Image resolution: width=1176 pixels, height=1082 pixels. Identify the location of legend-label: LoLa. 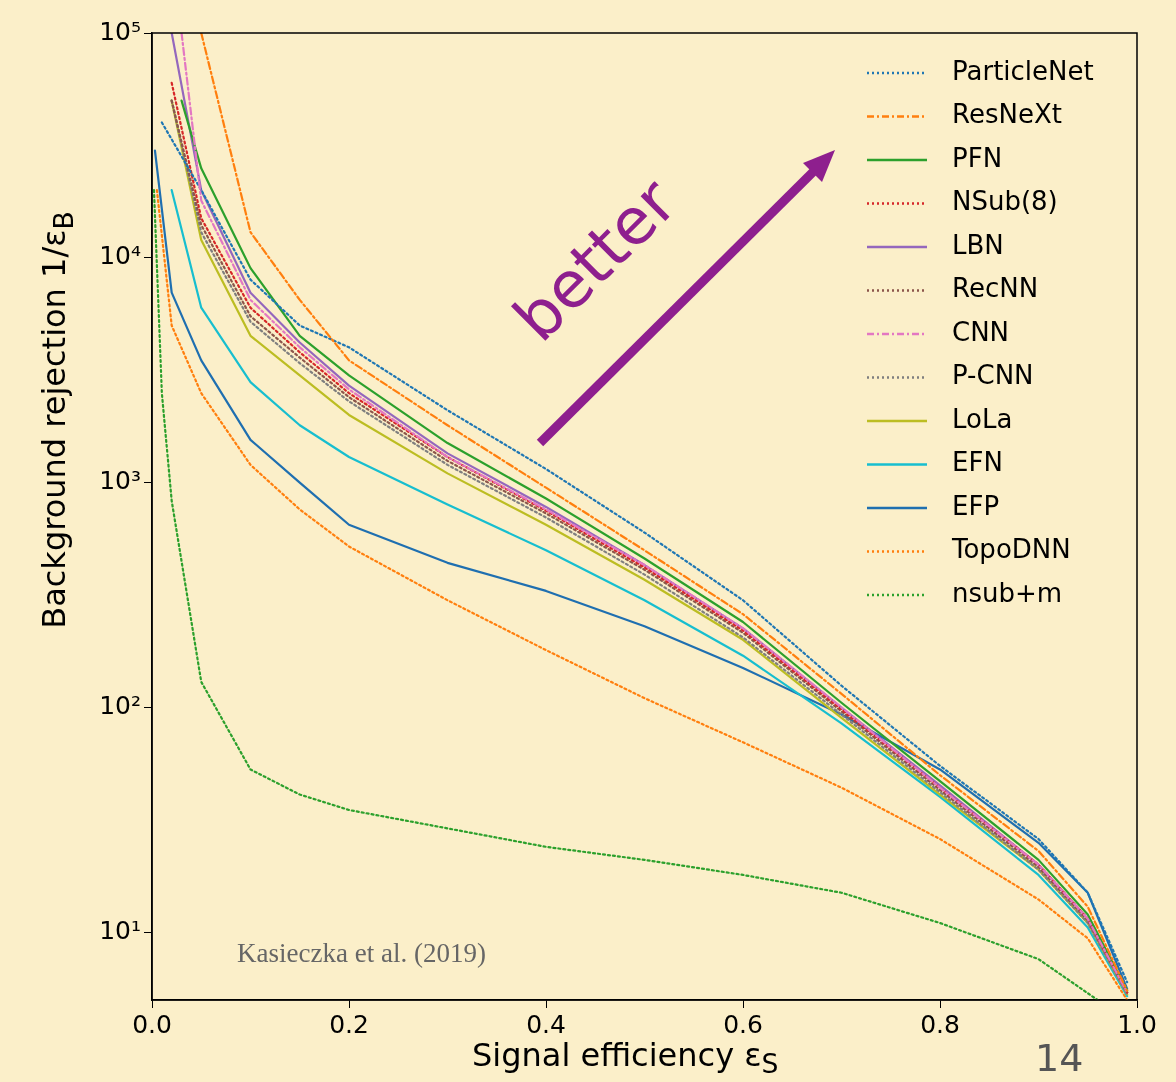
(982, 418).